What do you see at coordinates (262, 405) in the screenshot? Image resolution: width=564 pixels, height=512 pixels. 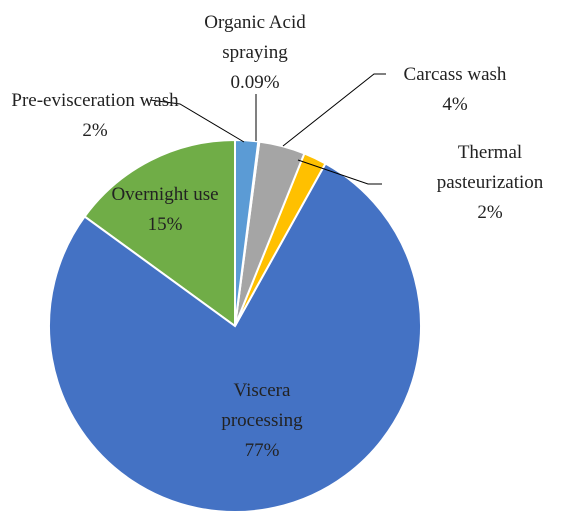 I see `category-name: Viscera processing` at bounding box center [262, 405].